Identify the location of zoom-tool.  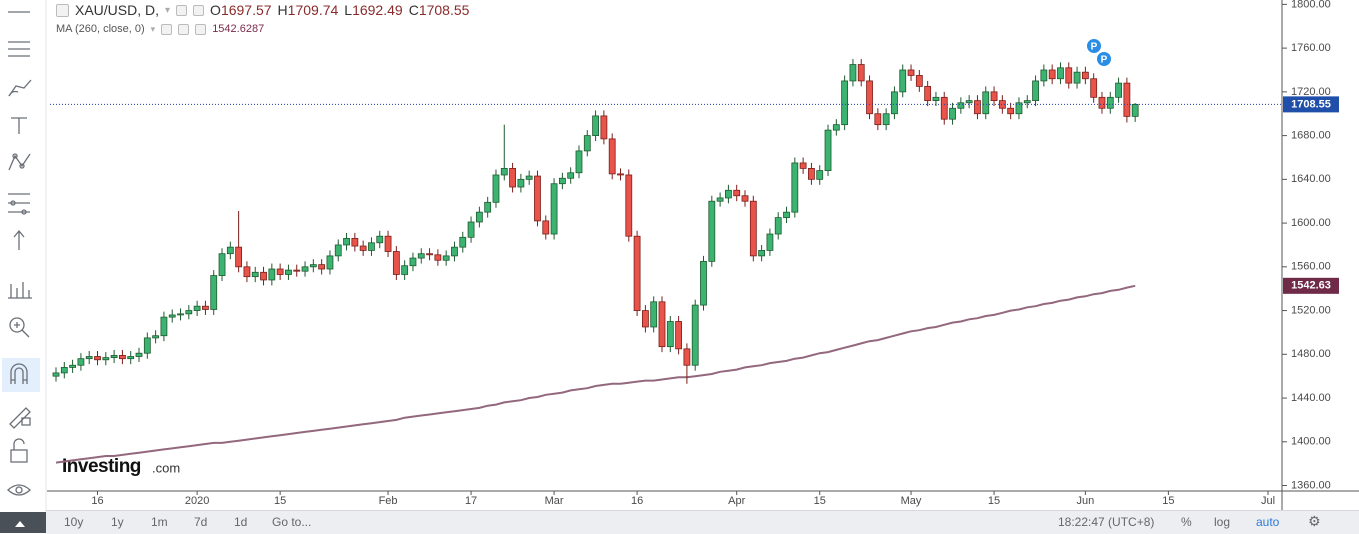
(19, 327).